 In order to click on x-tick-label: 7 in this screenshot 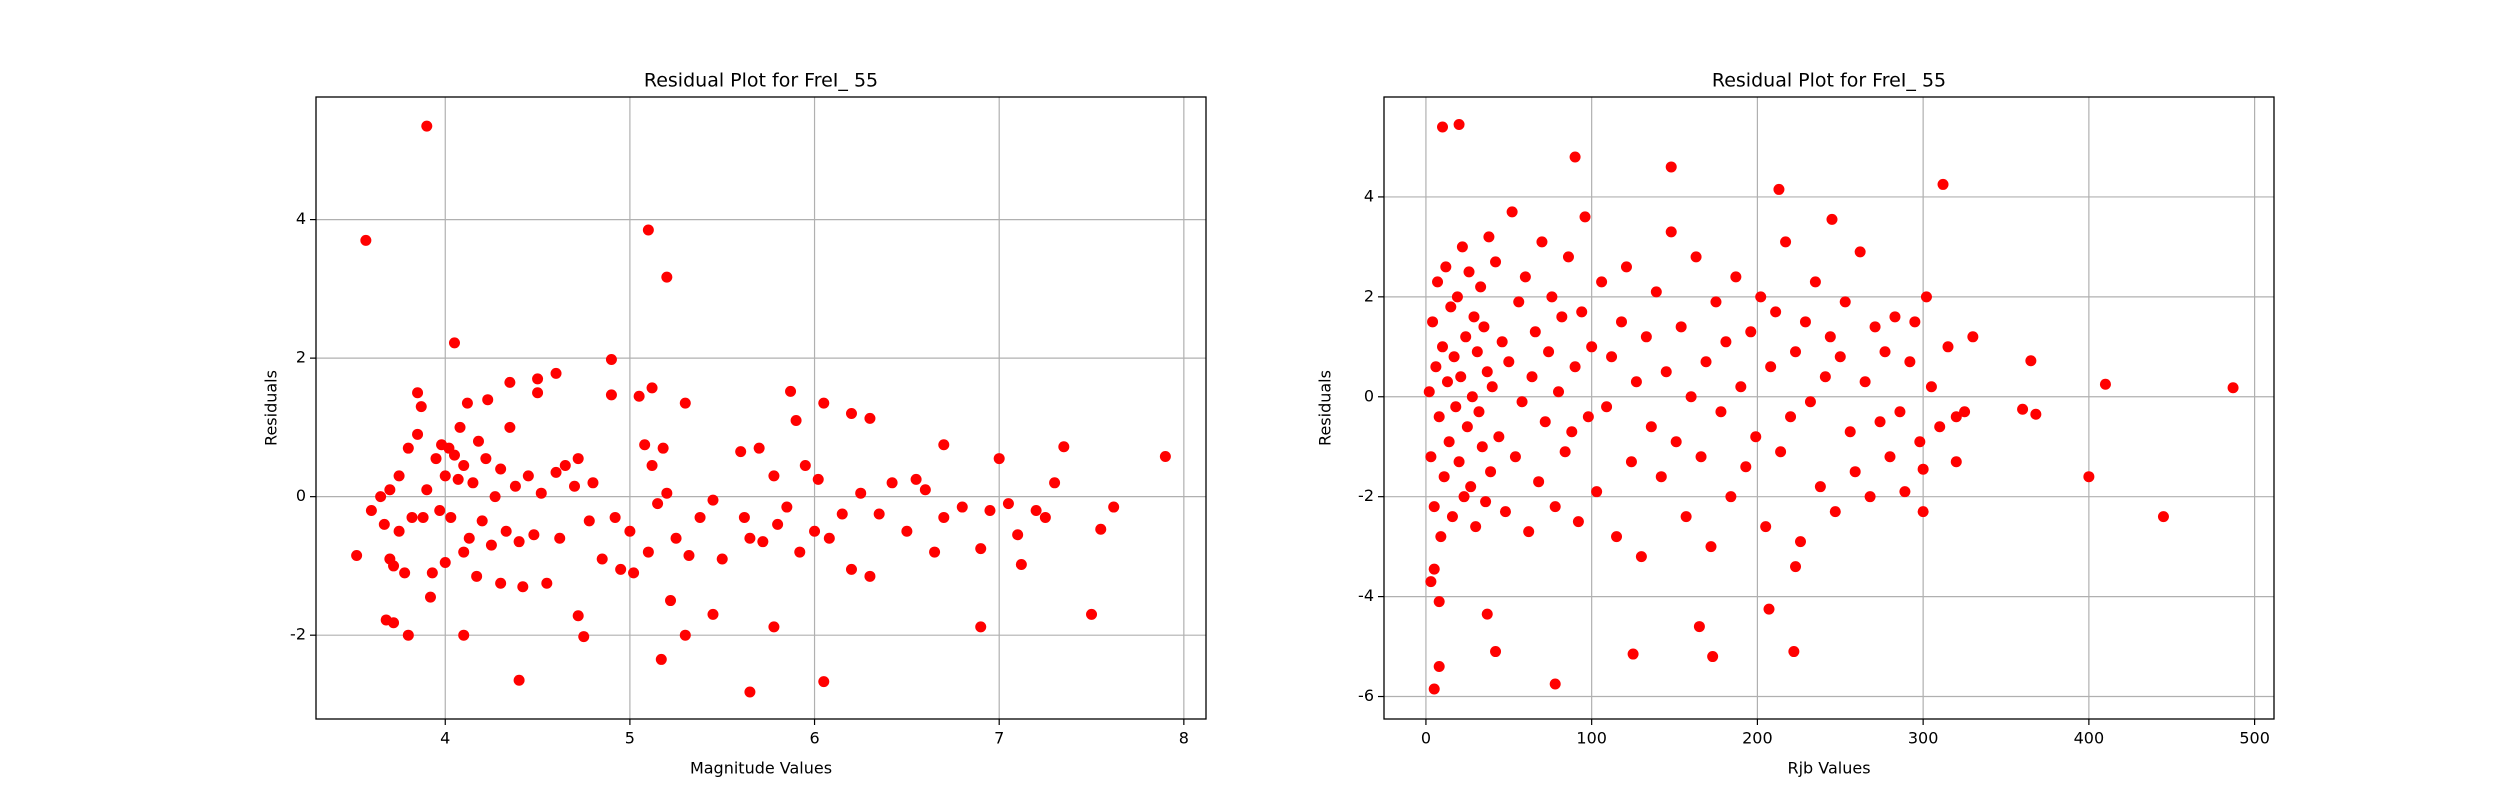, I will do `click(999, 738)`.